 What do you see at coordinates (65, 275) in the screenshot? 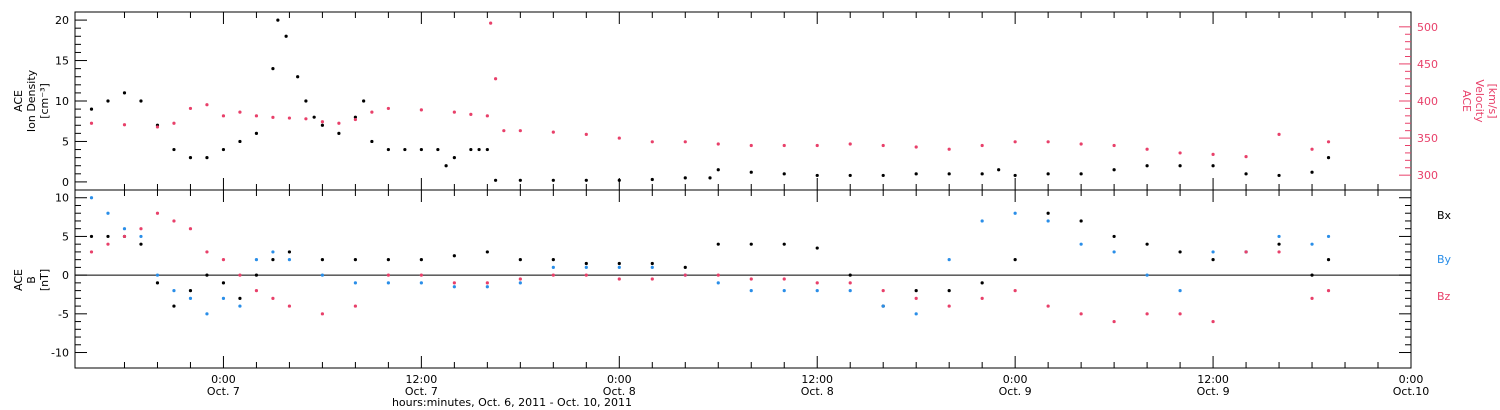
I see `b-tick-label: 0` at bounding box center [65, 275].